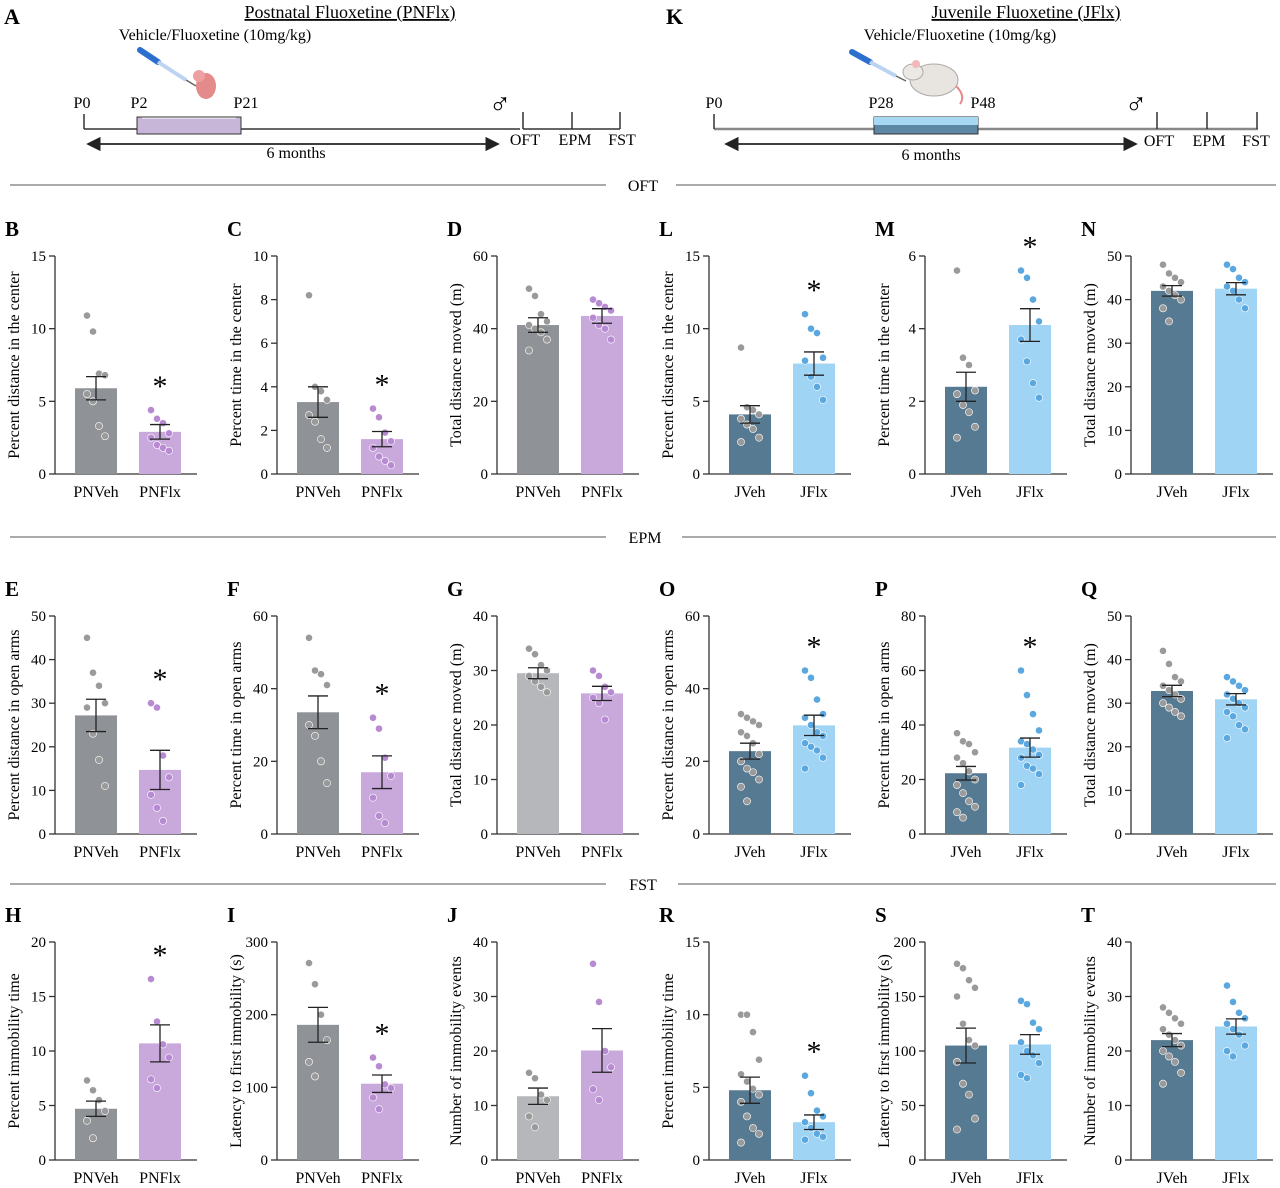 The width and height of the screenshot is (1280, 1188). Describe the element at coordinates (167, 67) in the screenshot. I see `syringe-icon` at that location.